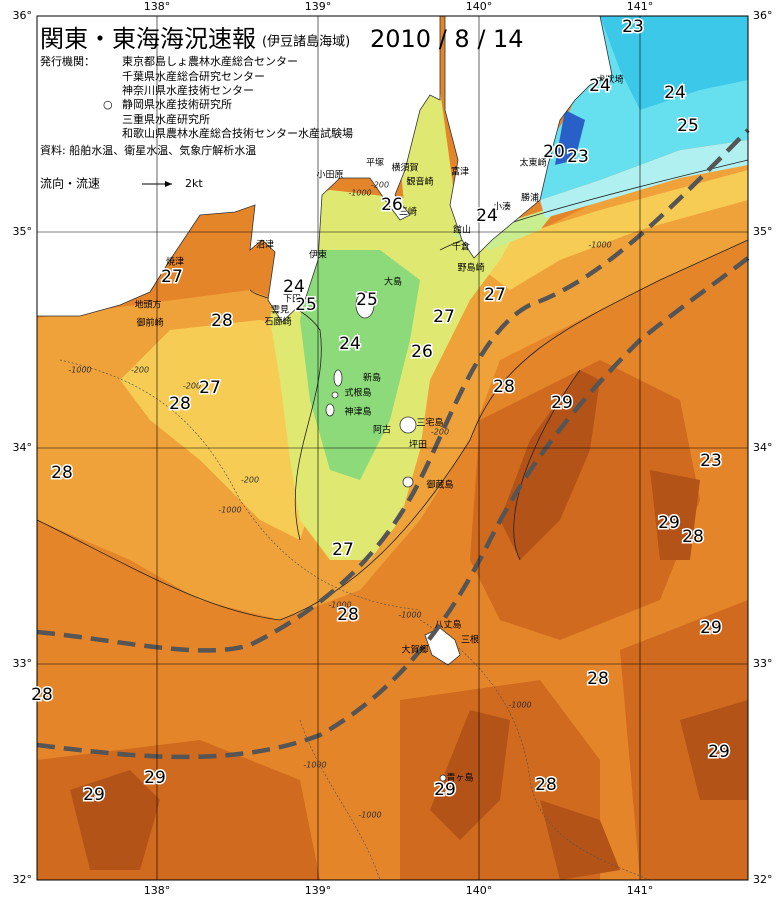  Describe the element at coordinates (237, 133) in the screenshot. I see `agency: 和歌山県農林水産総合技術センター水産試験場` at that location.